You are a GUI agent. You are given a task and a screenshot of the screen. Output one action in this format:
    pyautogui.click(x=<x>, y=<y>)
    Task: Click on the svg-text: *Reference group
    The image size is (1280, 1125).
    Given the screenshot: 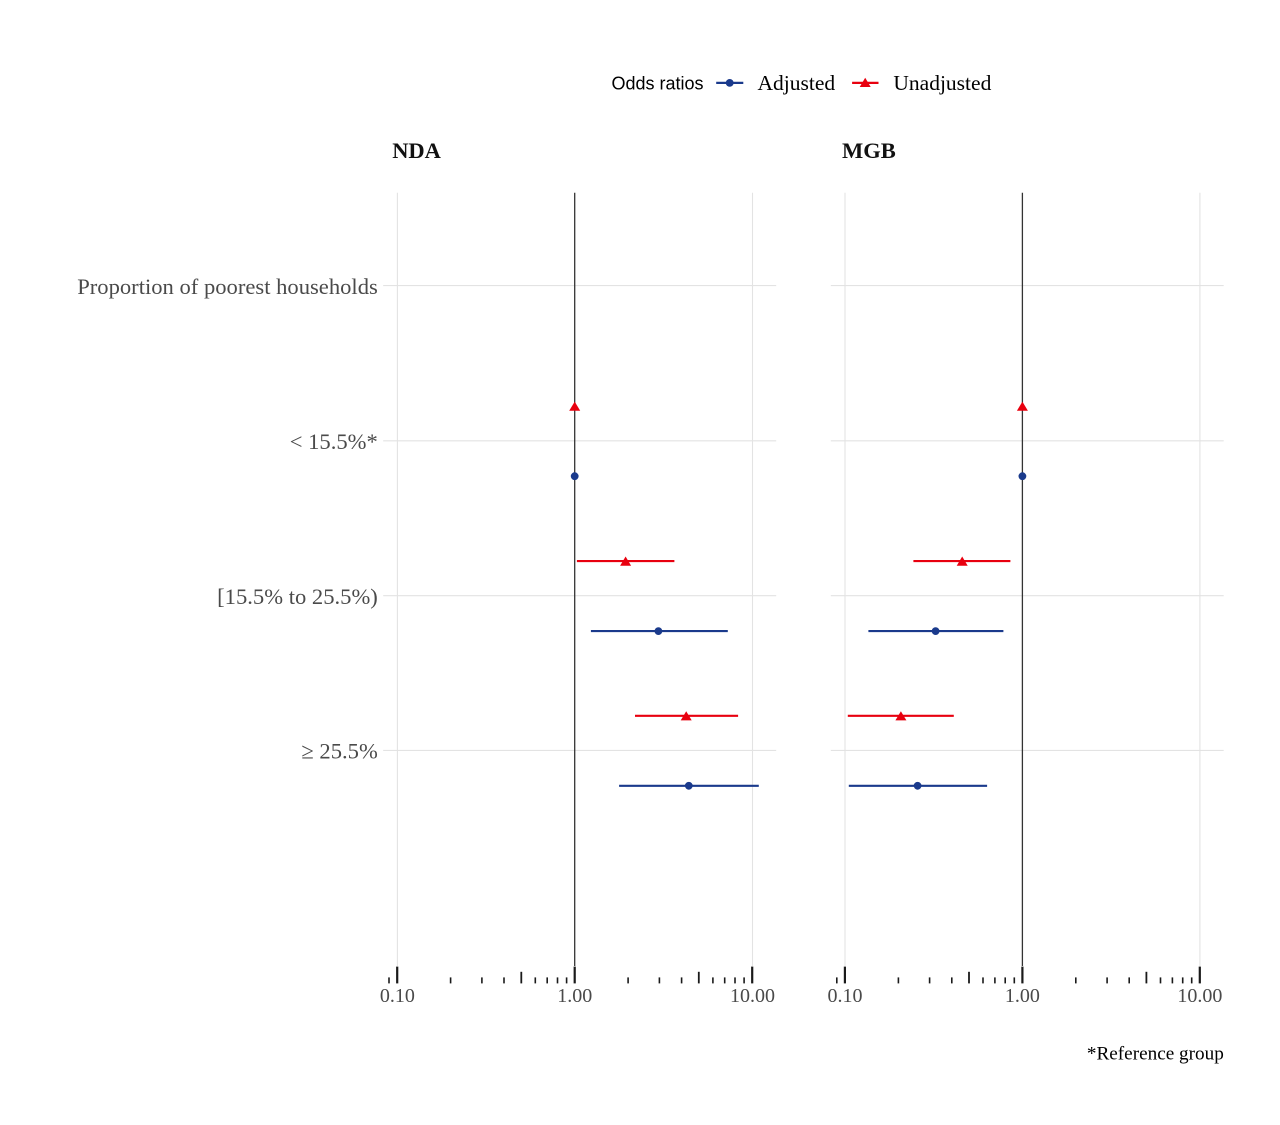 What is the action you would take?
    pyautogui.click(x=1155, y=1054)
    